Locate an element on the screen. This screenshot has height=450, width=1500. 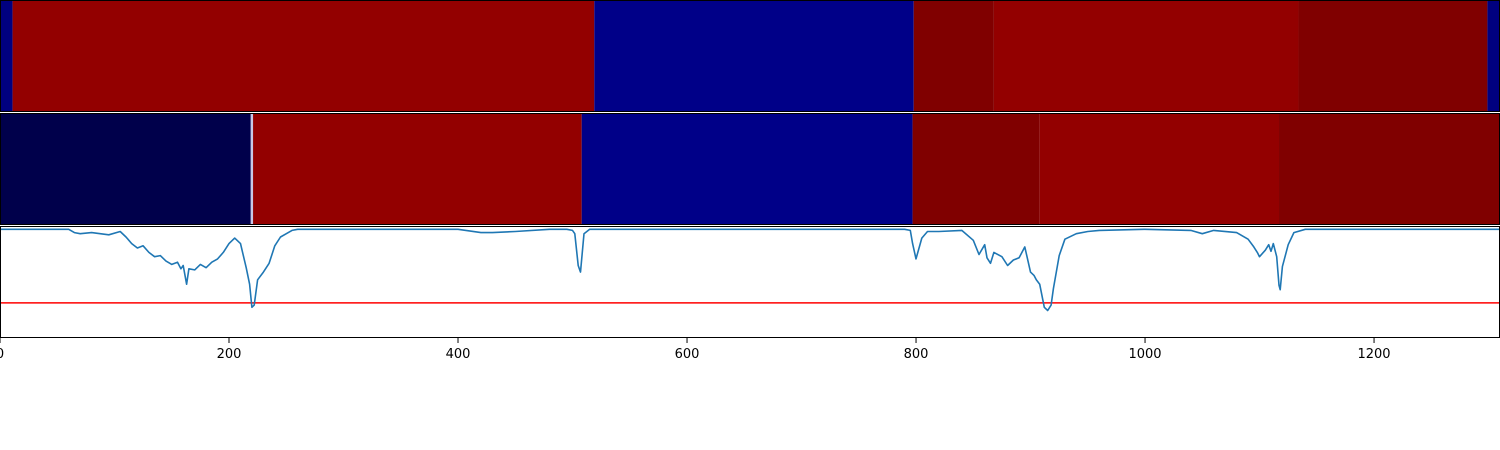
x-axis: 0 200 400 600 800 1000 1200 is located at coordinates (695, 350).